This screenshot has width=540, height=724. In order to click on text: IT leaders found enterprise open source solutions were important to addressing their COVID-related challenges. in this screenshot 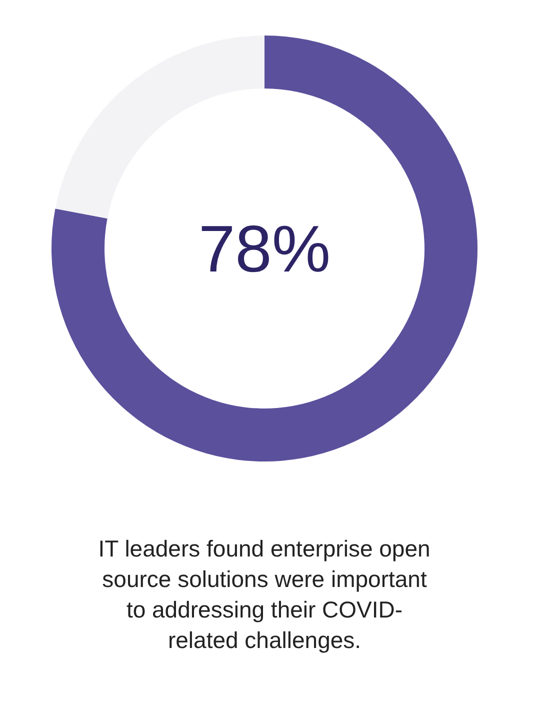, I will do `click(264, 594)`.